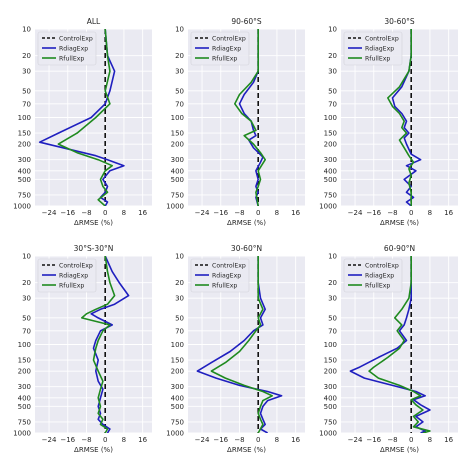  What do you see at coordinates (399, 248) in the screenshot?
I see `panel-title: 60-90°N` at bounding box center [399, 248].